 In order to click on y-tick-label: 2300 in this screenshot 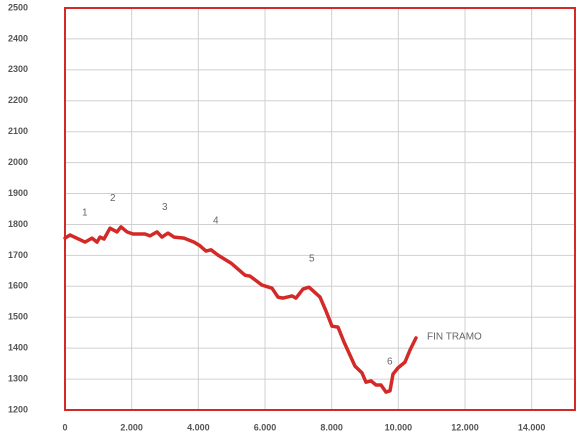, I will do `click(18, 69)`.